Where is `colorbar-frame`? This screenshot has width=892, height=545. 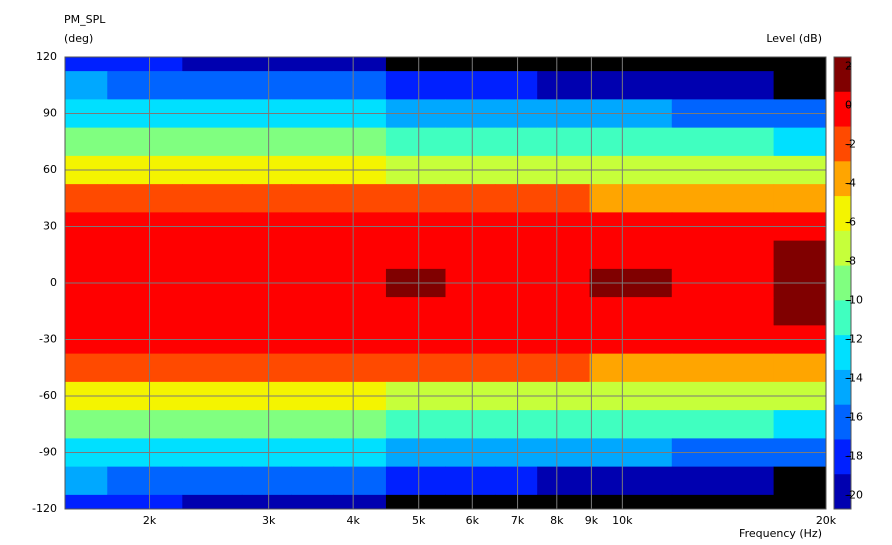 colorbar-frame is located at coordinates (842, 283).